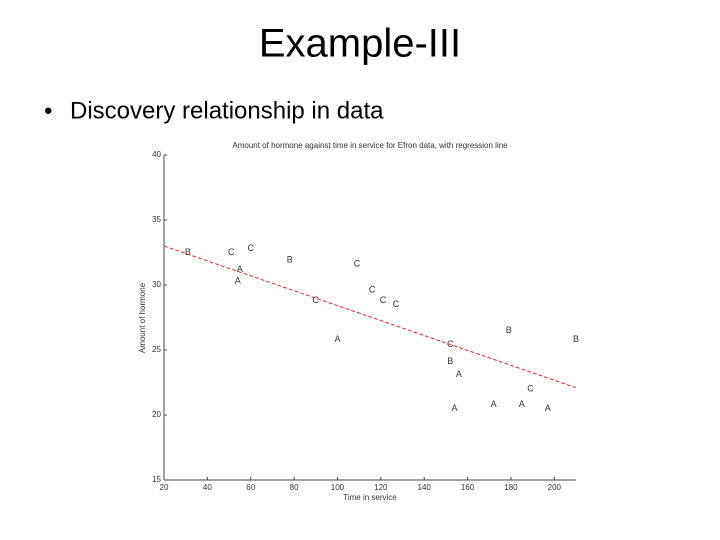 The height and width of the screenshot is (540, 720). What do you see at coordinates (370, 497) in the screenshot?
I see `x-axis-label: Time in service` at bounding box center [370, 497].